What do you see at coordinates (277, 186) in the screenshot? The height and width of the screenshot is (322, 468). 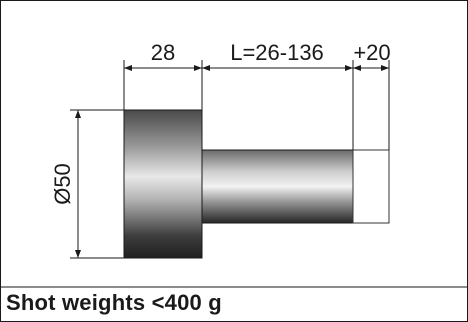 I see `nozzle-shaft` at bounding box center [277, 186].